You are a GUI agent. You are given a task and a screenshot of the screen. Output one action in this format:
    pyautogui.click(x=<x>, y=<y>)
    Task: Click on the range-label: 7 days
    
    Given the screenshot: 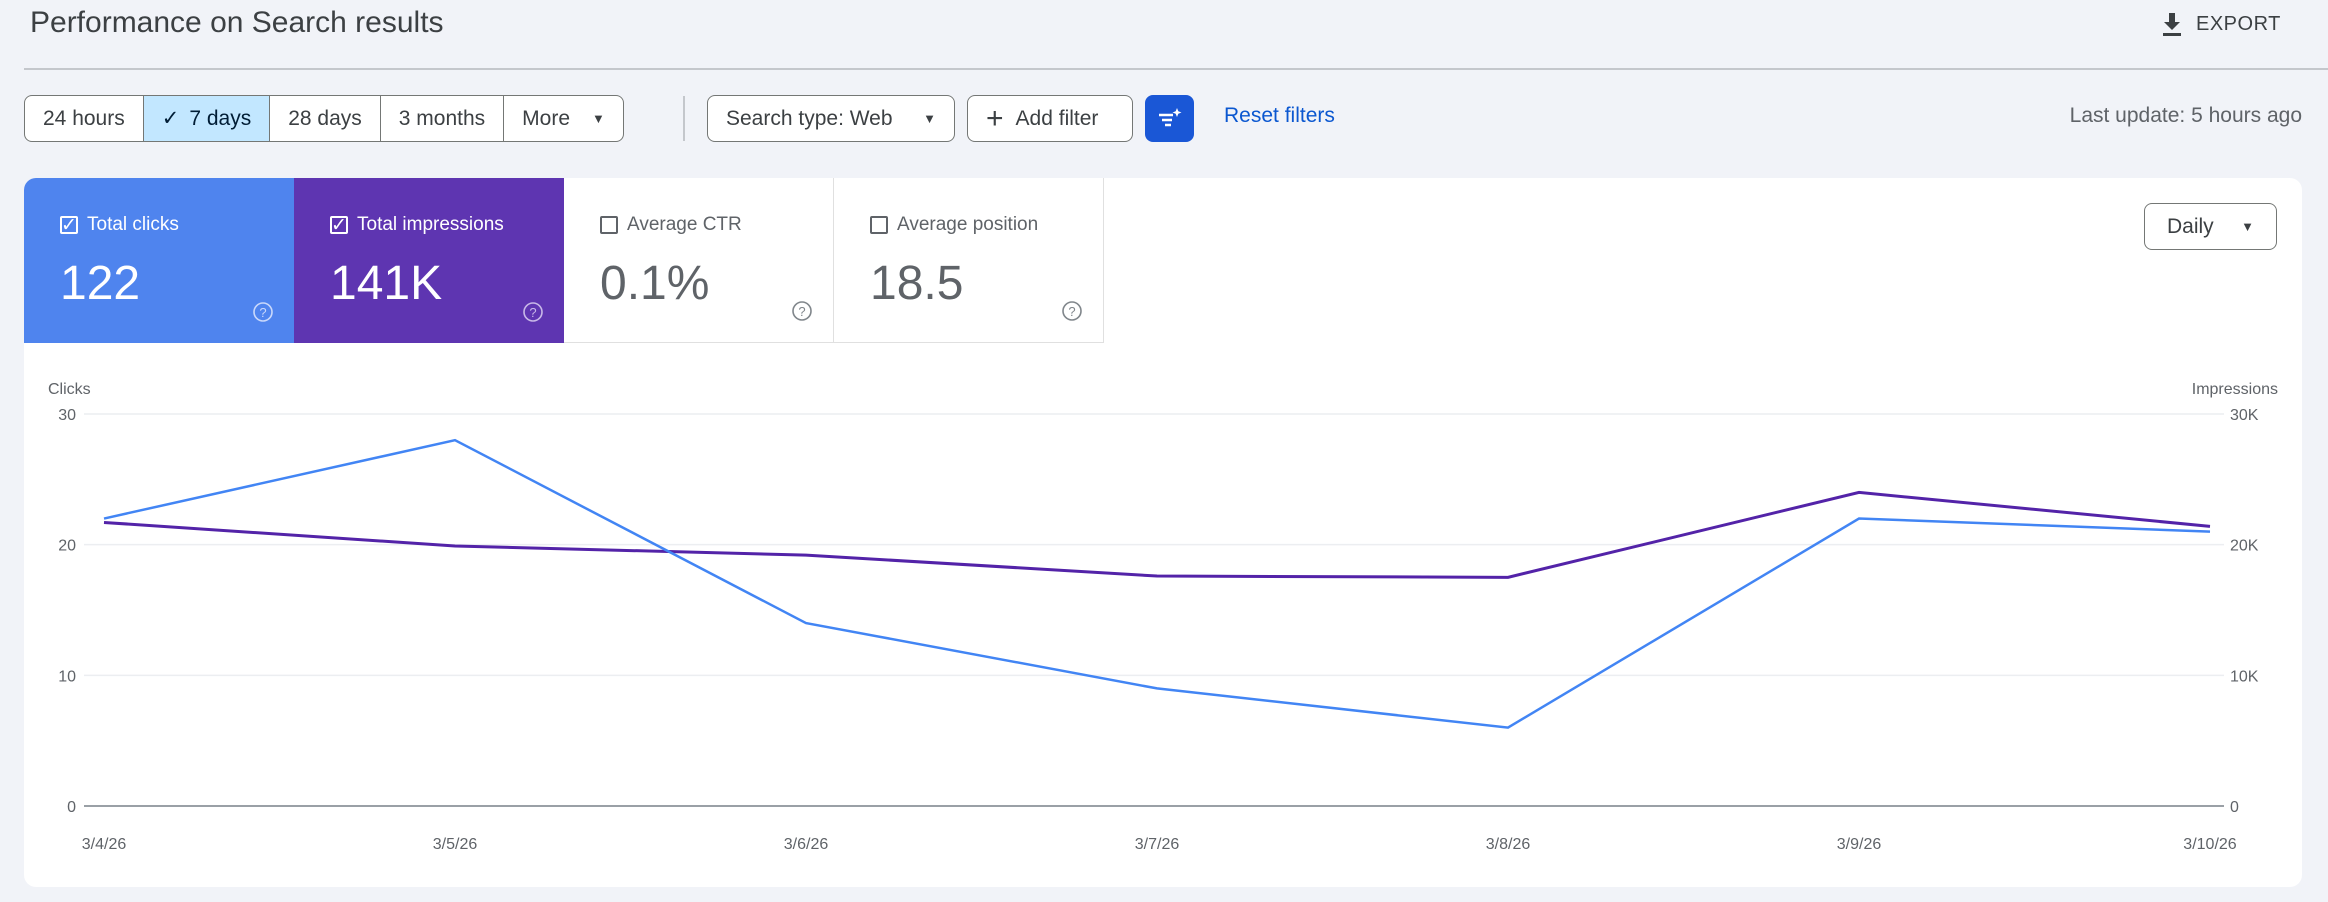 What is the action you would take?
    pyautogui.click(x=220, y=118)
    